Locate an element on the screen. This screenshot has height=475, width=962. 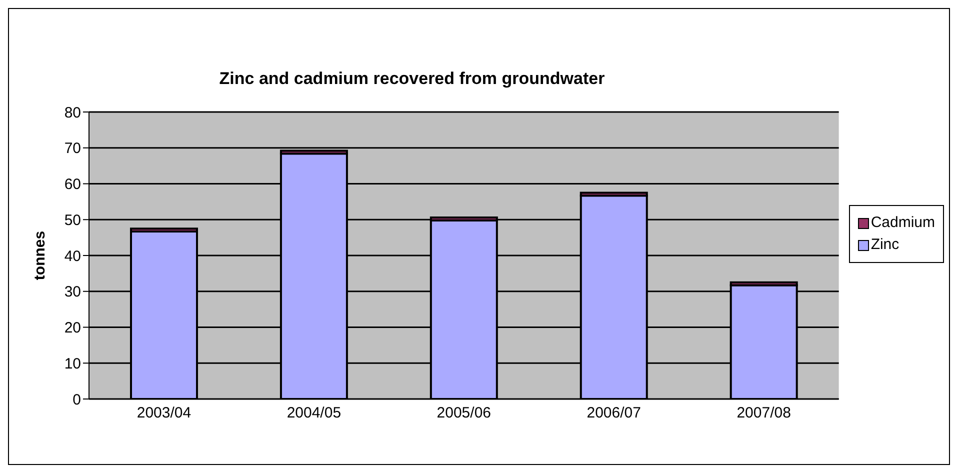
y-tick-label: 0 is located at coordinates (76, 399).